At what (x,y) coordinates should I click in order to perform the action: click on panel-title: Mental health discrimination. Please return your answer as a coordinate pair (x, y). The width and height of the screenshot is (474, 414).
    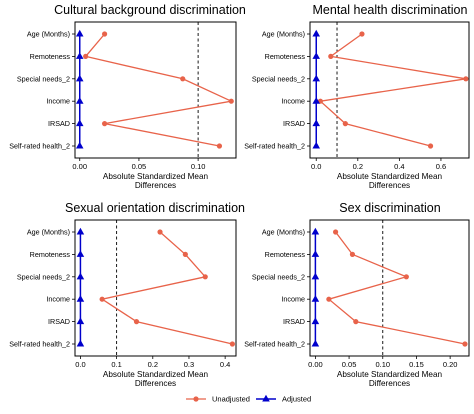
    Looking at the image, I should click on (390, 10).